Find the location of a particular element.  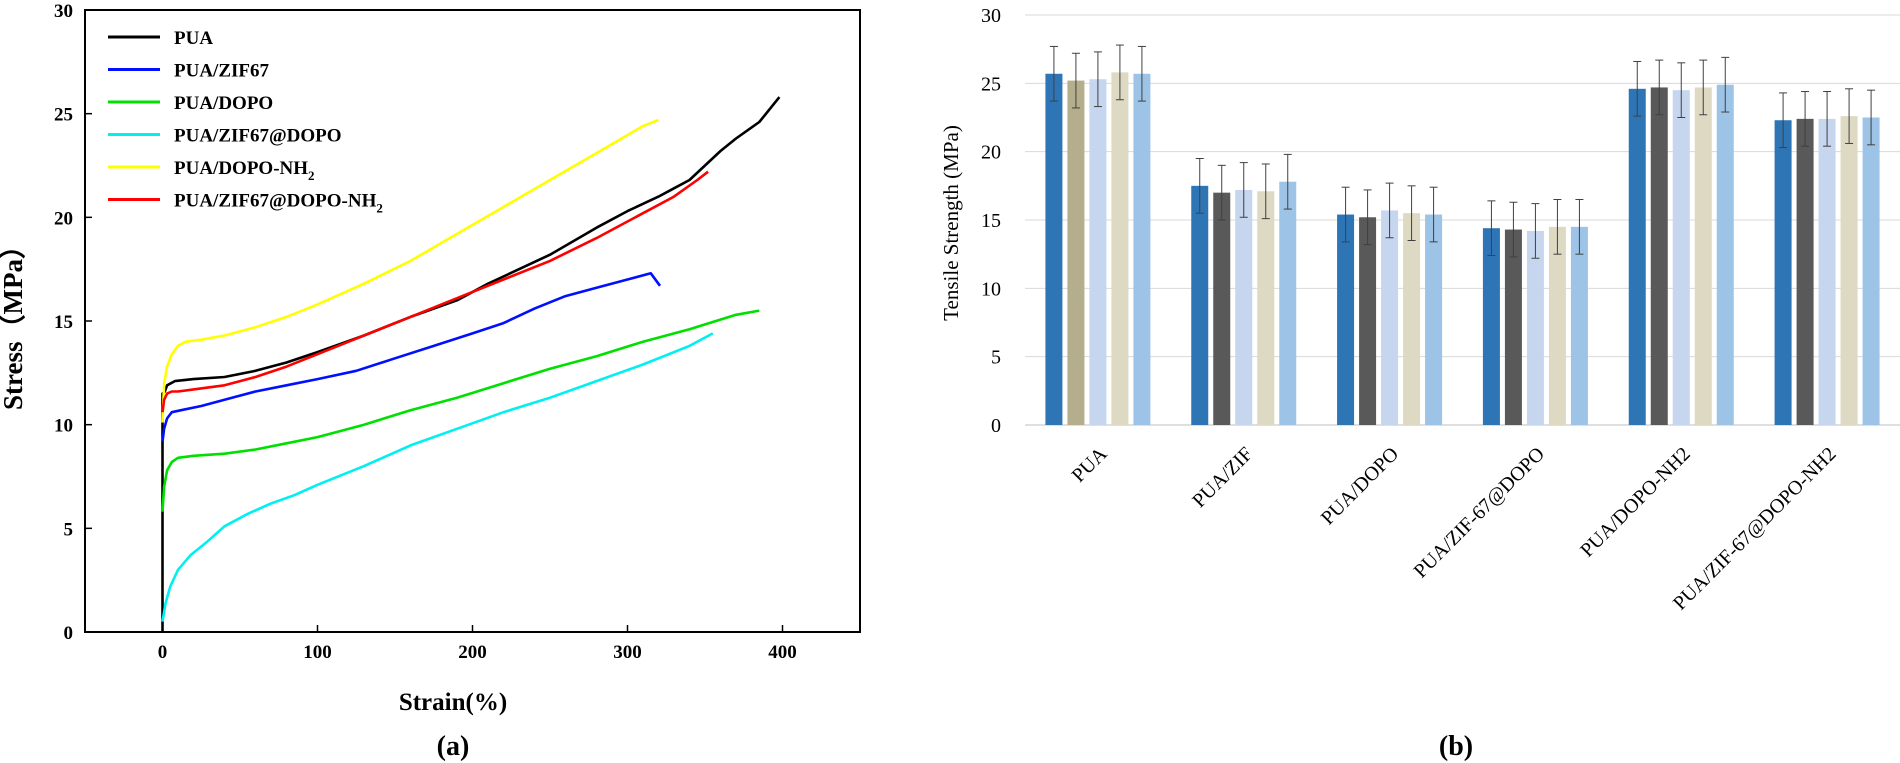

legend-label-a: PUA is located at coordinates (193, 38).